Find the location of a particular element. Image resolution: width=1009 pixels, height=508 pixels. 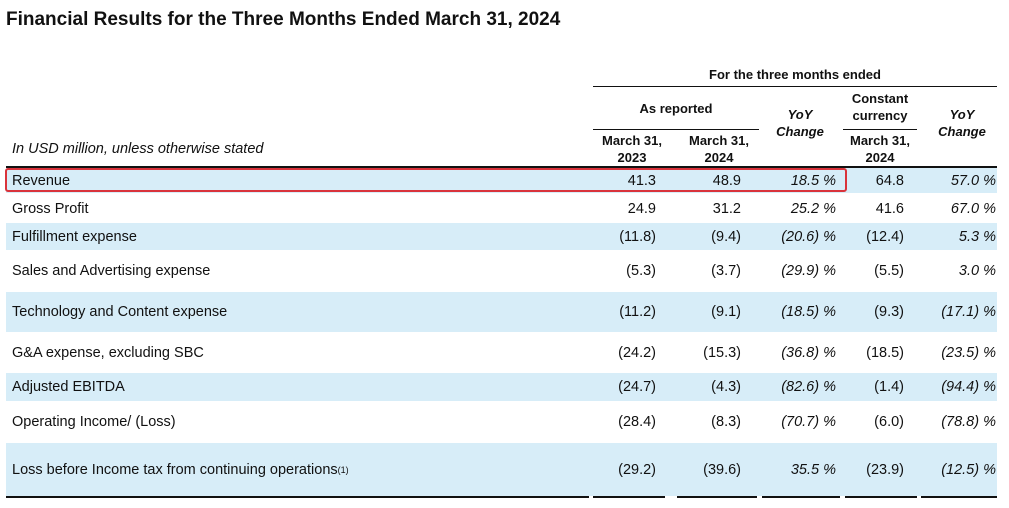

constant-currency-value: (18.5) is located at coordinates (885, 352).